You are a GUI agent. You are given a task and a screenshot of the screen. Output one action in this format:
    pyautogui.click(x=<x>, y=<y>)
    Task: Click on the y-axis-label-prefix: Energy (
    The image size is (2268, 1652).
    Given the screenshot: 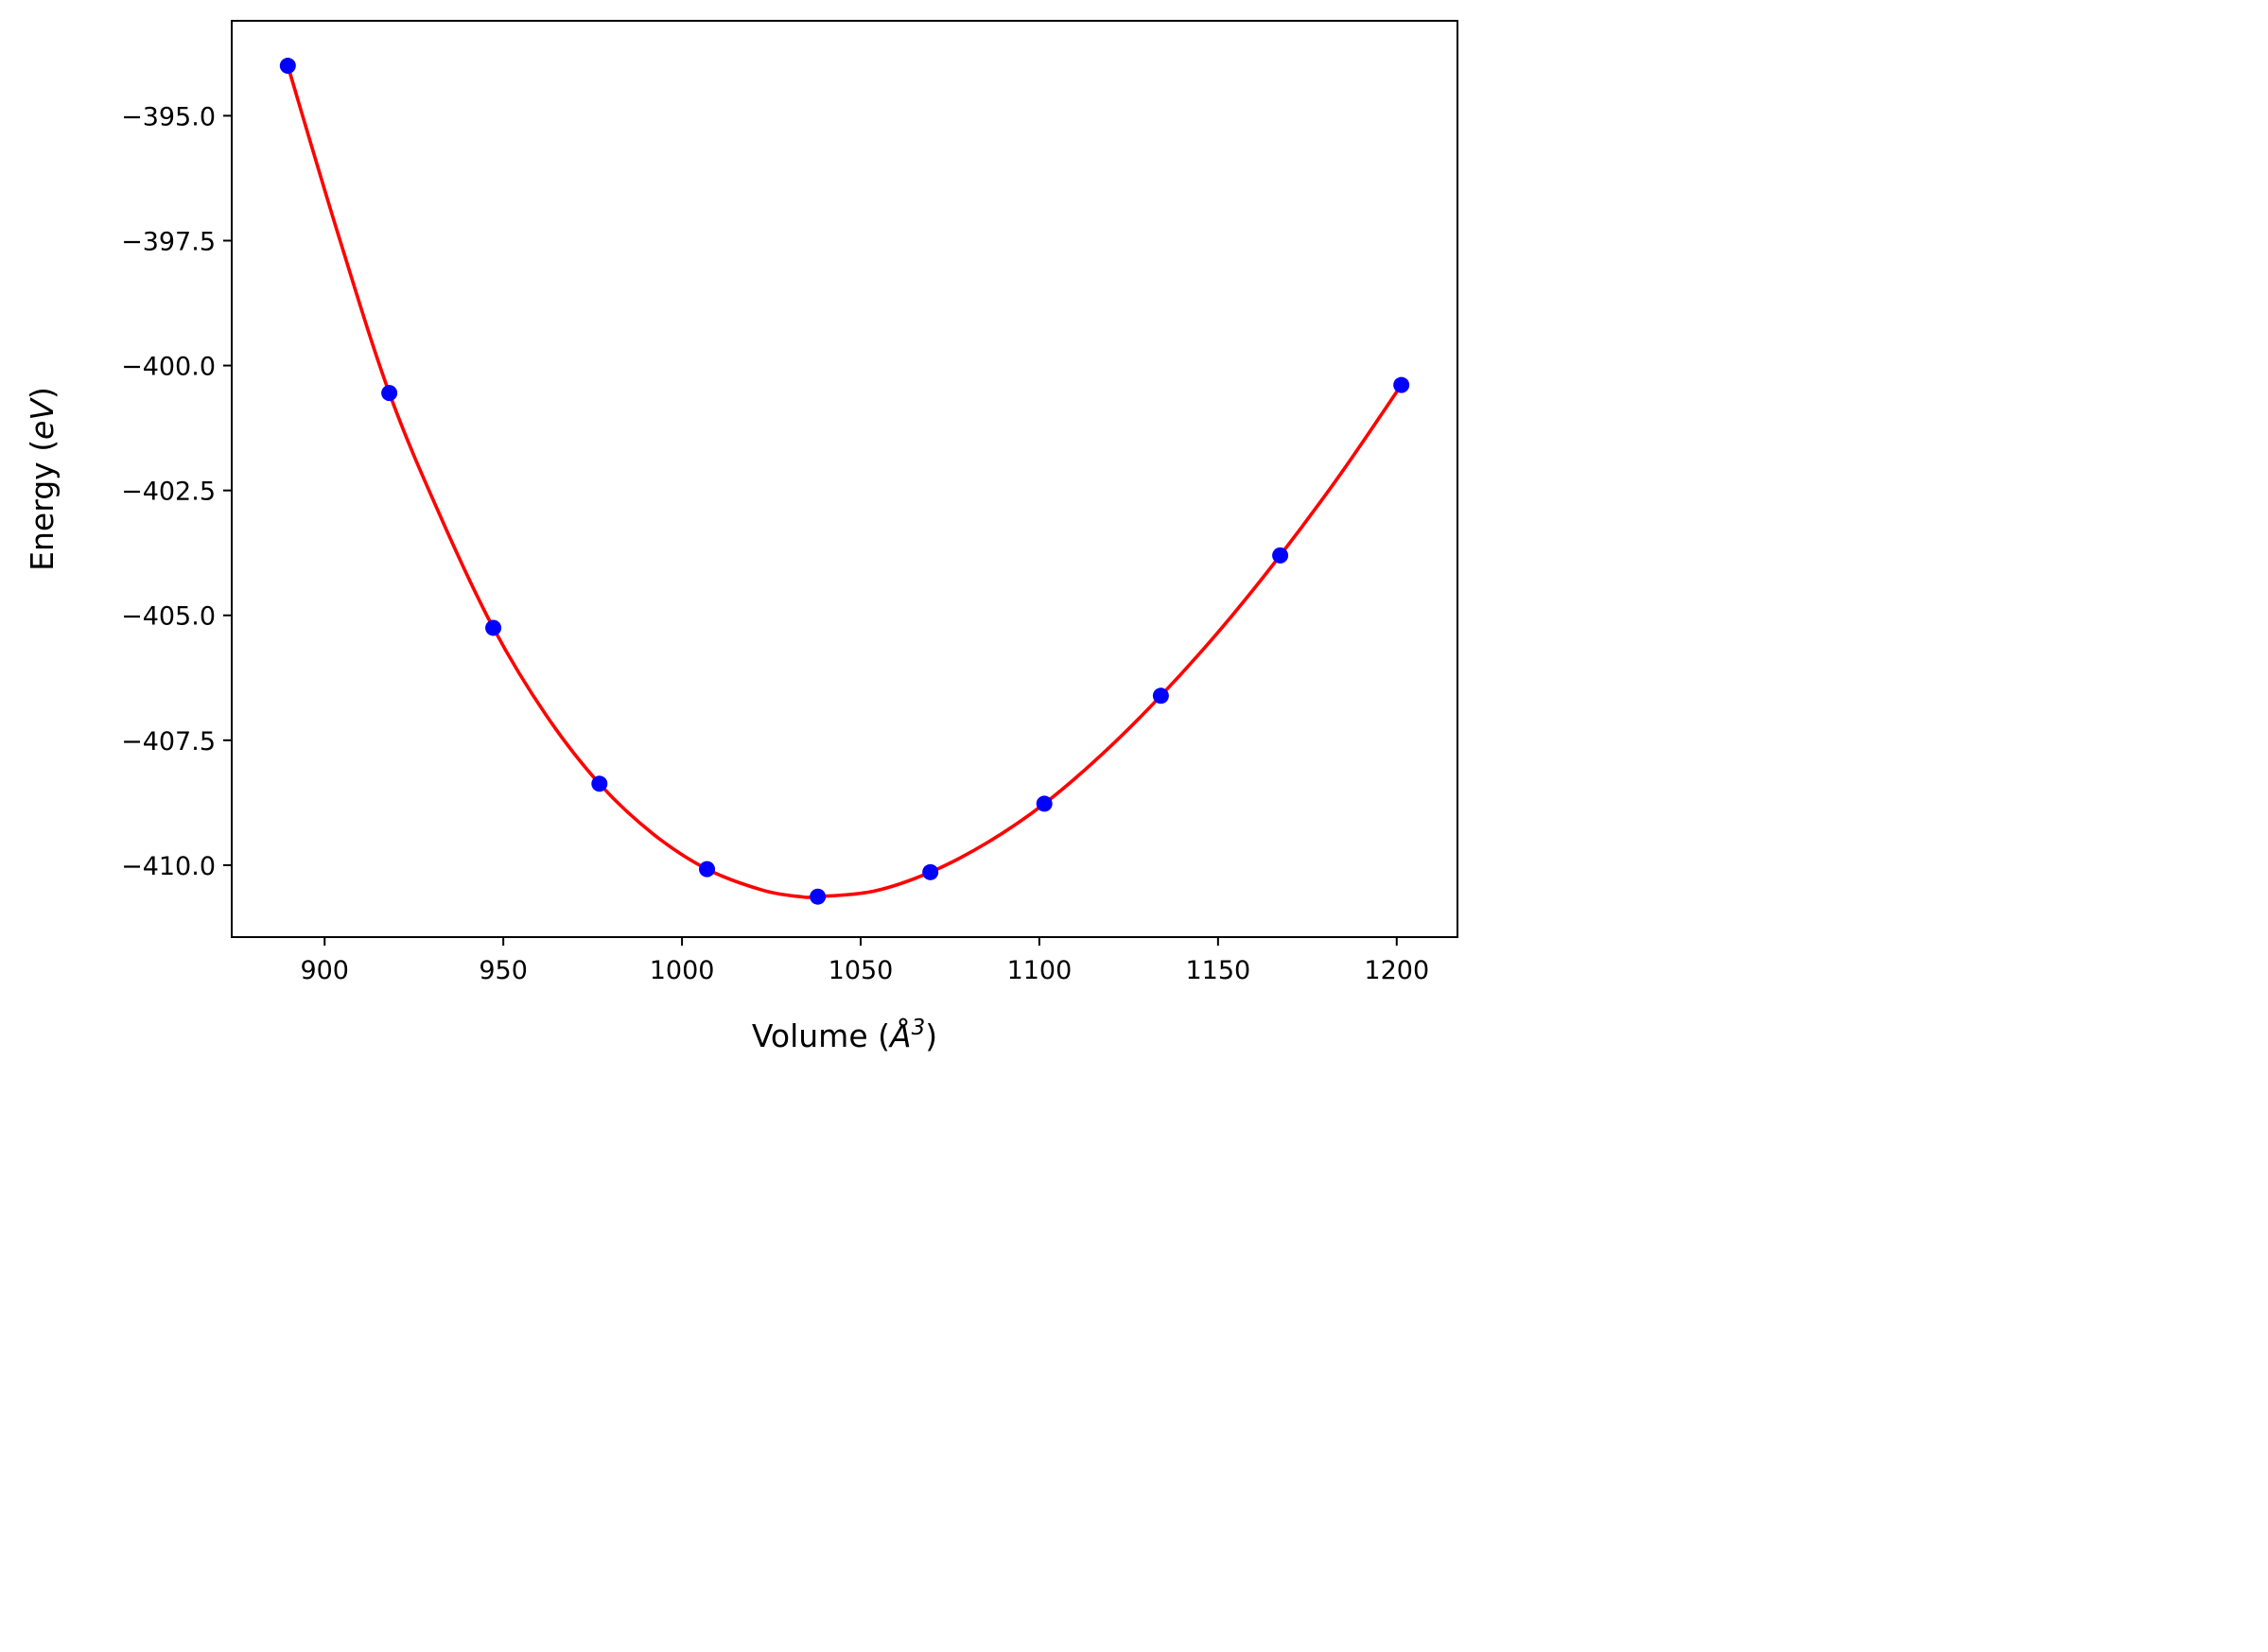 What is the action you would take?
    pyautogui.click(x=42, y=505)
    